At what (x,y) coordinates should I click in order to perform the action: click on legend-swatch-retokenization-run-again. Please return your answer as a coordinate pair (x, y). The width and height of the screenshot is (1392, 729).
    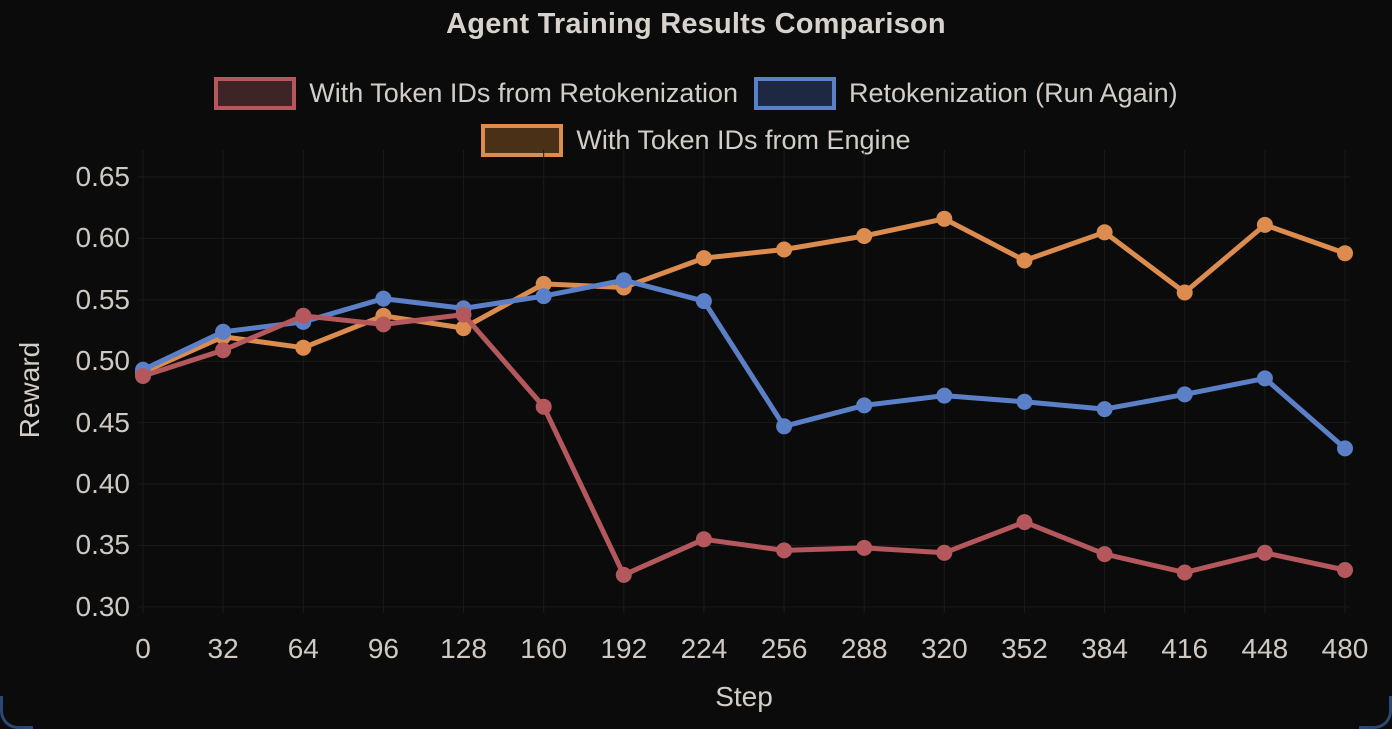
    Looking at the image, I should click on (794, 93).